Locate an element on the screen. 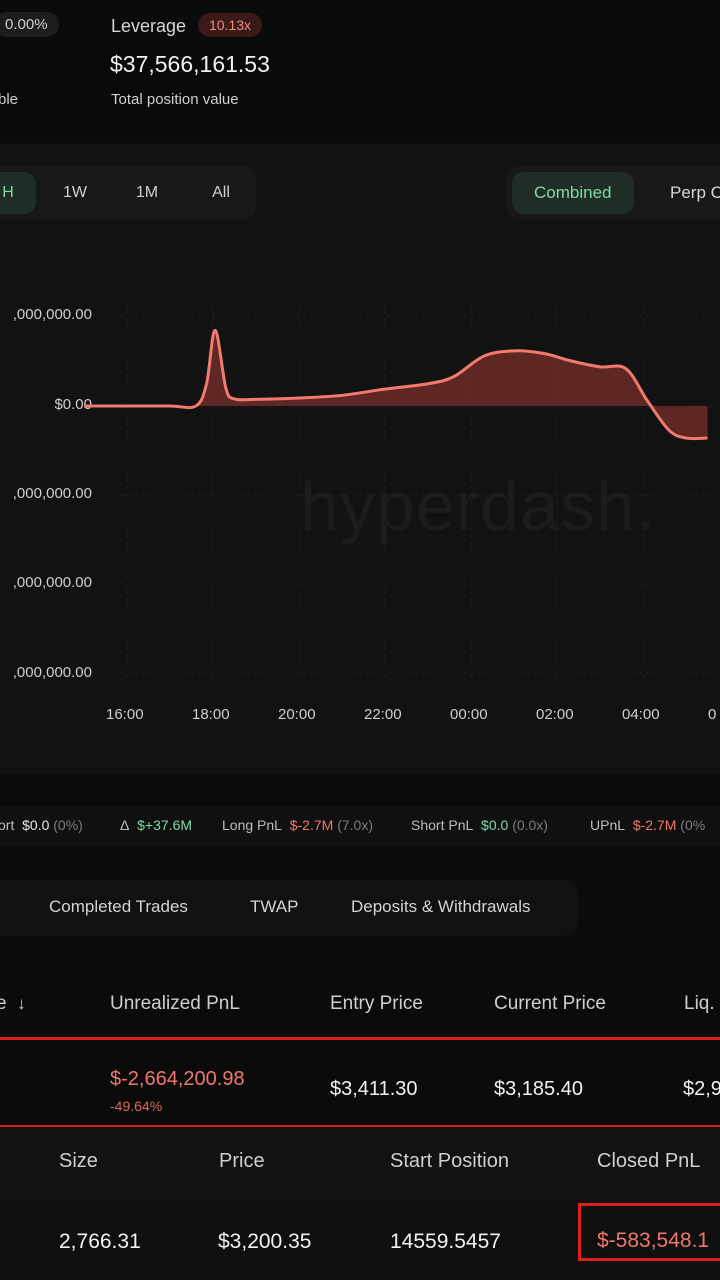 Image resolution: width=720 pixels, height=1280 pixels. x-tick-label: 02:00 is located at coordinates (555, 714).